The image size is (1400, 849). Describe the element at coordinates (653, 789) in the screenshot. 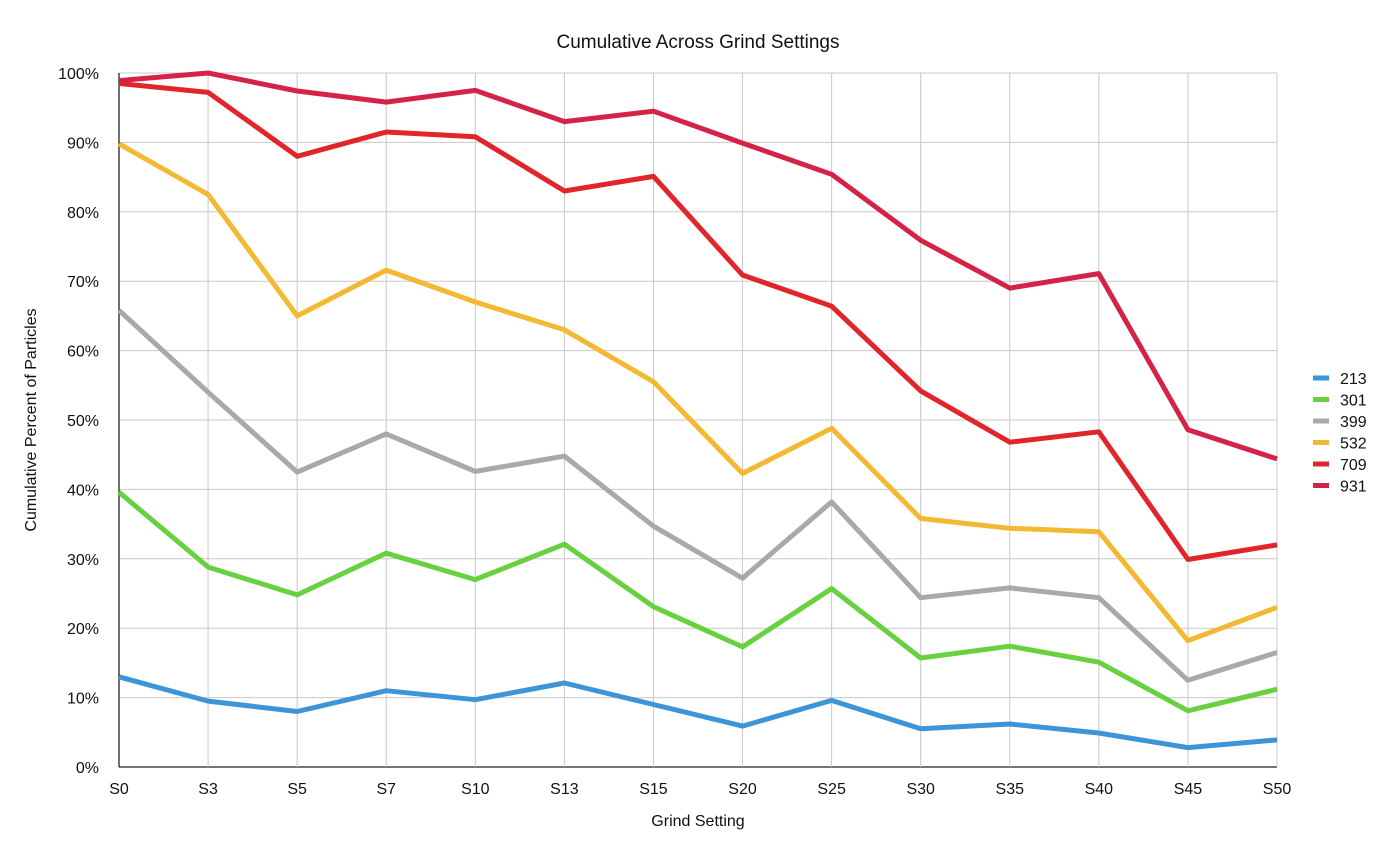

I see `x-tick-label: S15` at that location.